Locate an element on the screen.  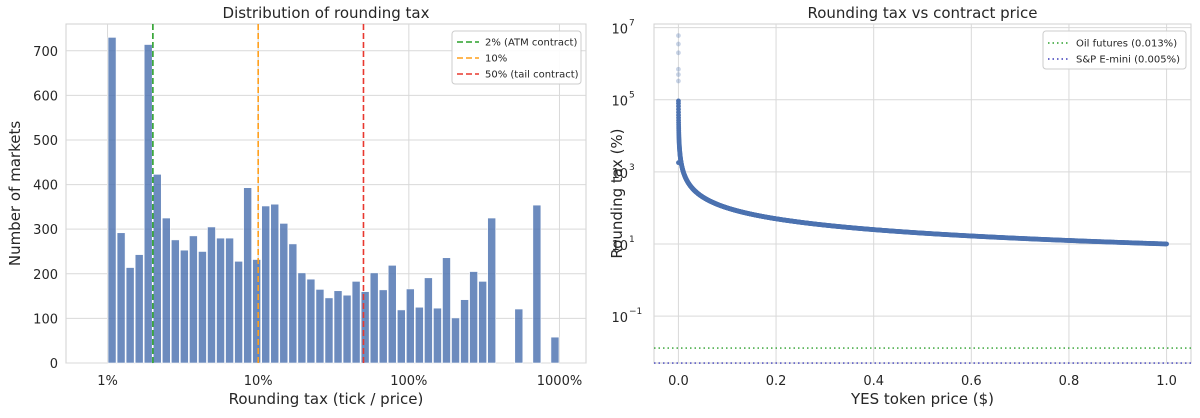
scatter-x-axis-label: YES token price ($) is located at coordinates (922, 399).